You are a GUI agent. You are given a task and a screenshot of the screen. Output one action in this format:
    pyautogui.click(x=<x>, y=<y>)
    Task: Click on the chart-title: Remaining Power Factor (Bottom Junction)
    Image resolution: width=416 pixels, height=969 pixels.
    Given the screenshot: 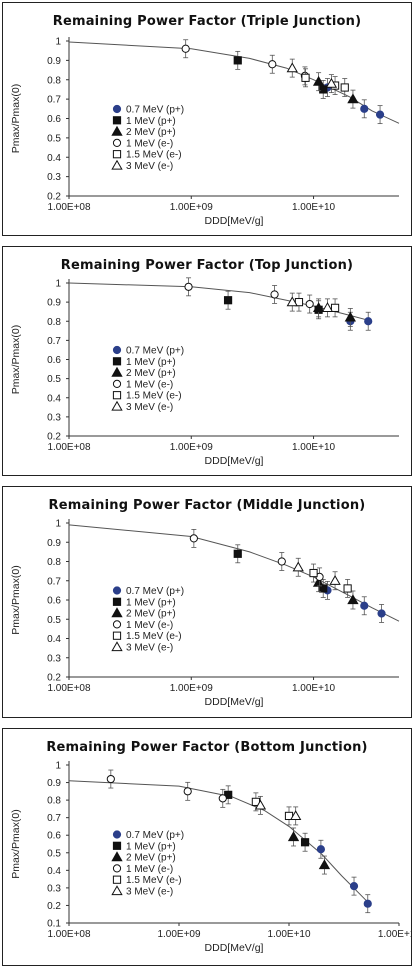 What is the action you would take?
    pyautogui.click(x=206, y=747)
    